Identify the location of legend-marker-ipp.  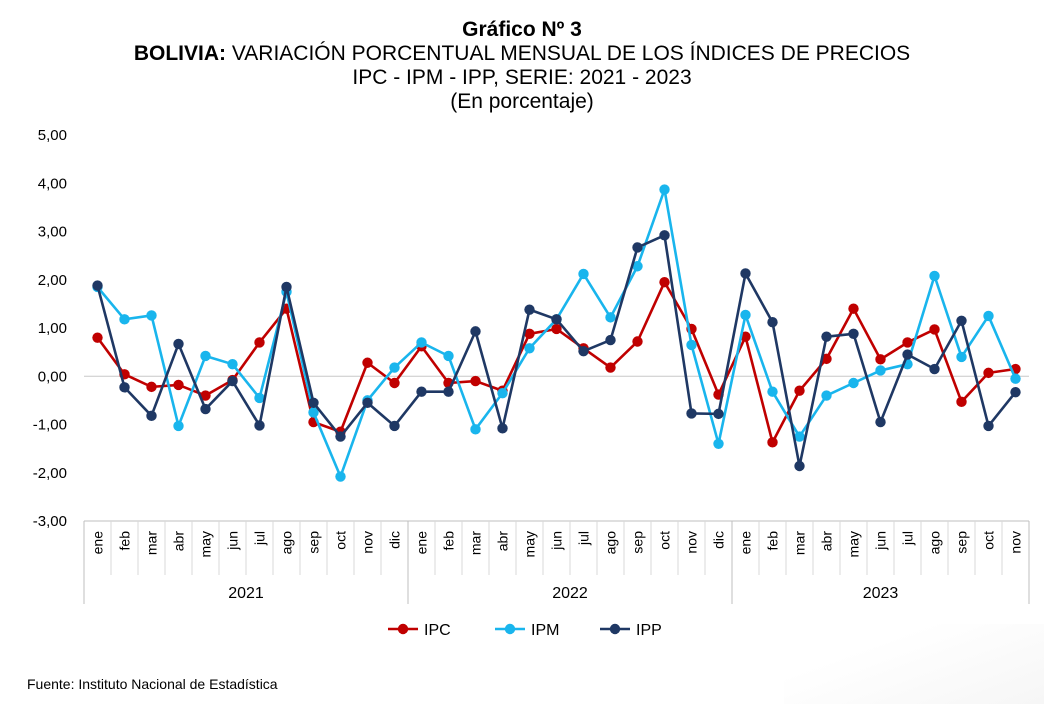
(615, 629).